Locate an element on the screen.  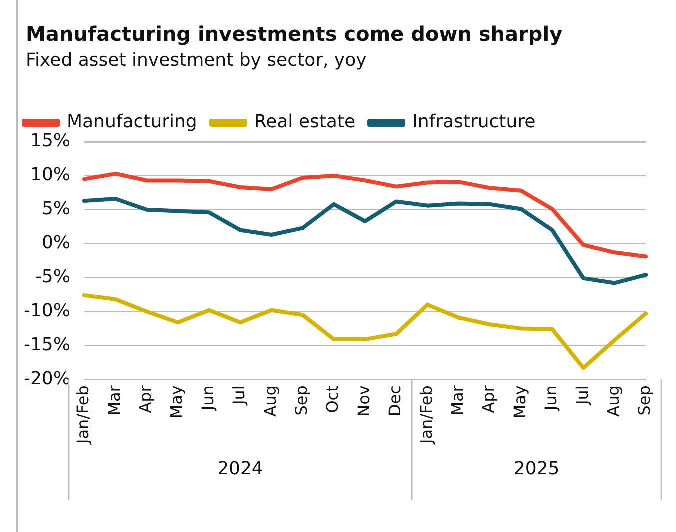
legend-label: Manufacturing is located at coordinates (132, 122).